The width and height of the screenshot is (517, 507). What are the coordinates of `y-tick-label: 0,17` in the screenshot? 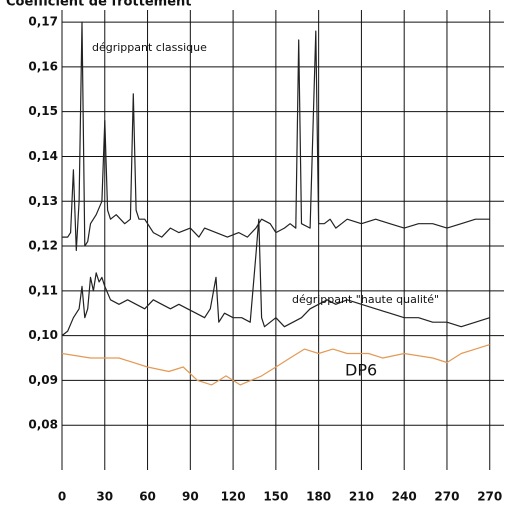 It's located at (43, 22).